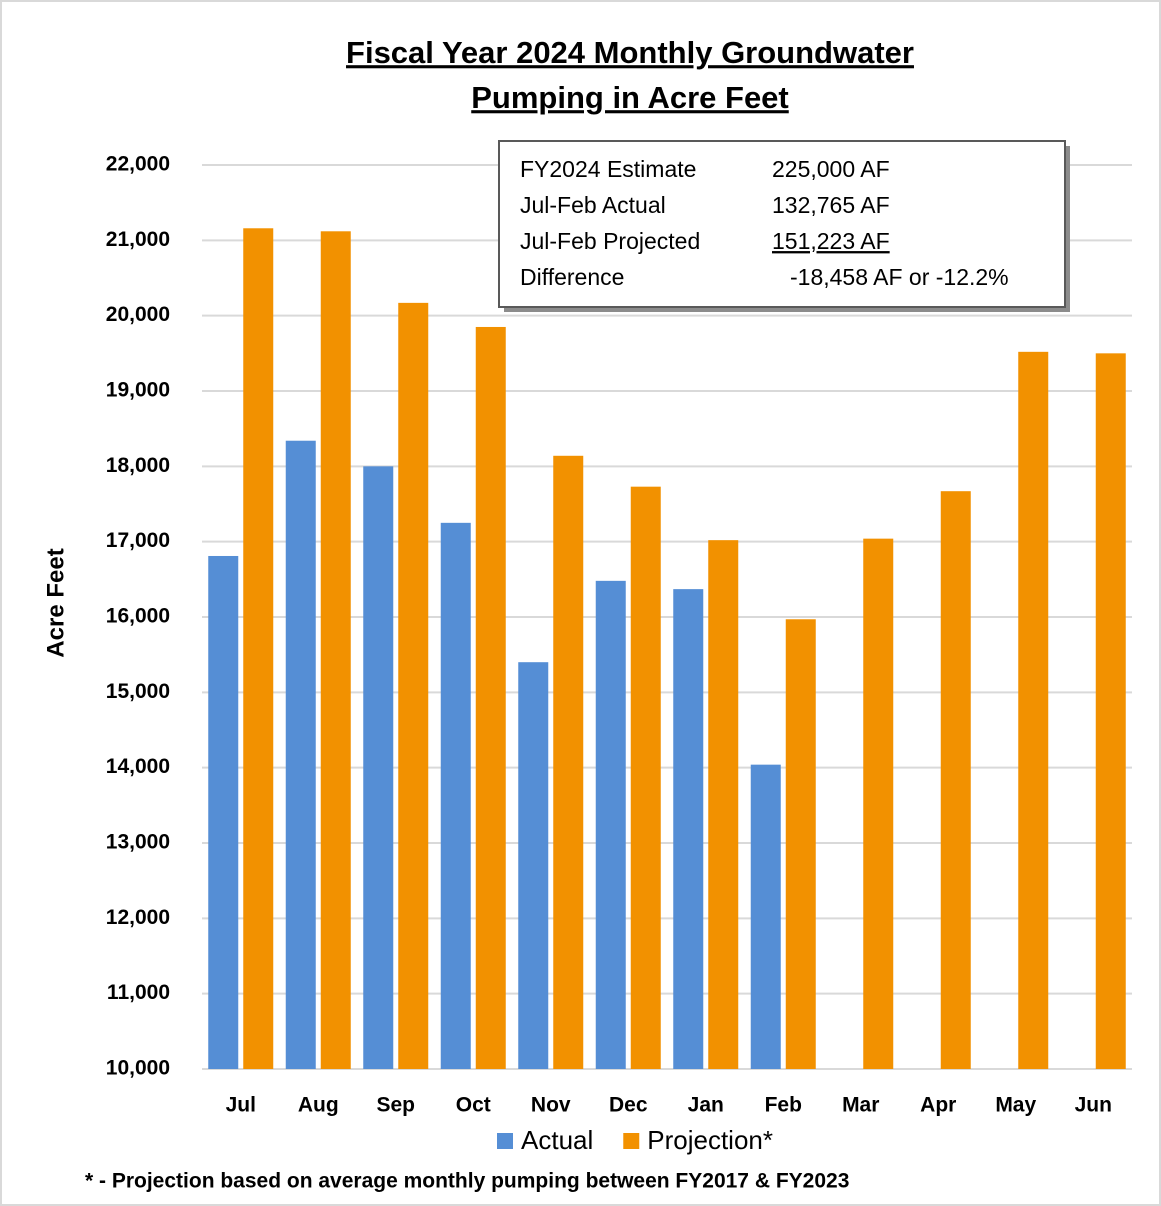 Image resolution: width=1161 pixels, height=1206 pixels. What do you see at coordinates (782, 224) in the screenshot?
I see `summary-box` at bounding box center [782, 224].